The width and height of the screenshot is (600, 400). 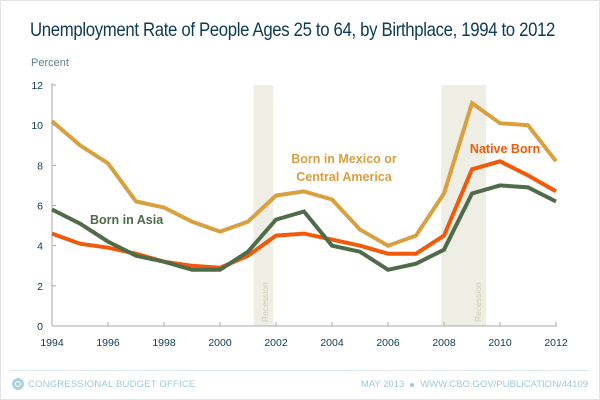 What do you see at coordinates (556, 343) in the screenshot?
I see `x-tick-label: 2012` at bounding box center [556, 343].